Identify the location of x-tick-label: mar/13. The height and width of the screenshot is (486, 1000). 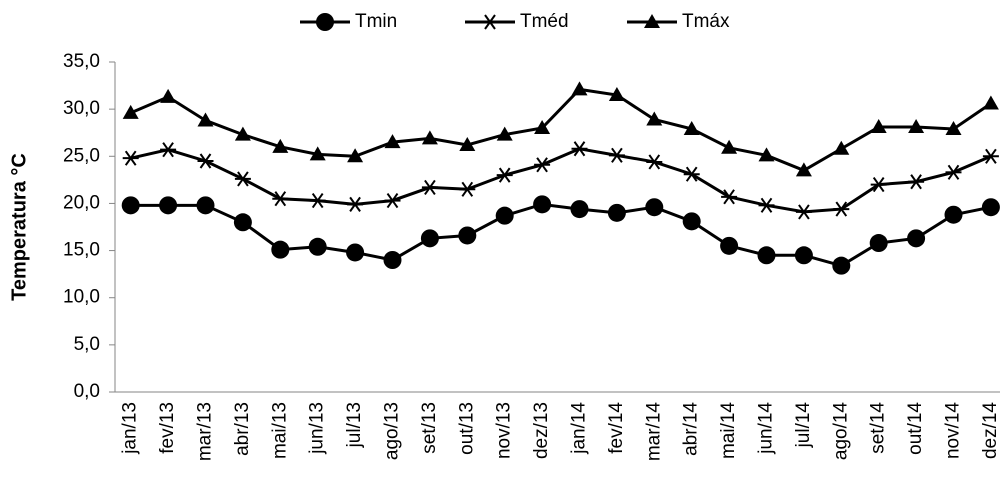
(205, 431).